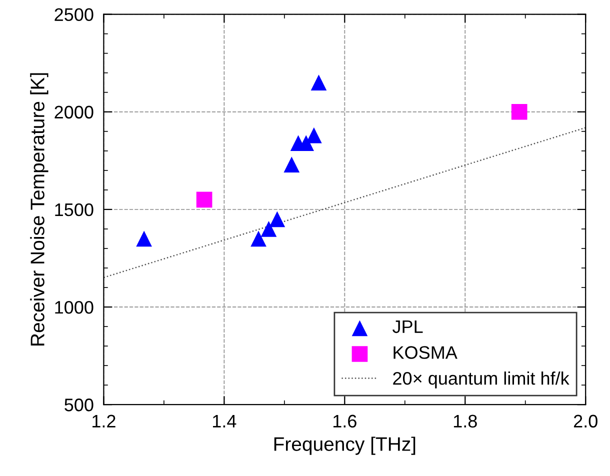 This screenshot has width=610, height=476. I want to click on x-tick-label: 1.8, so click(465, 421).